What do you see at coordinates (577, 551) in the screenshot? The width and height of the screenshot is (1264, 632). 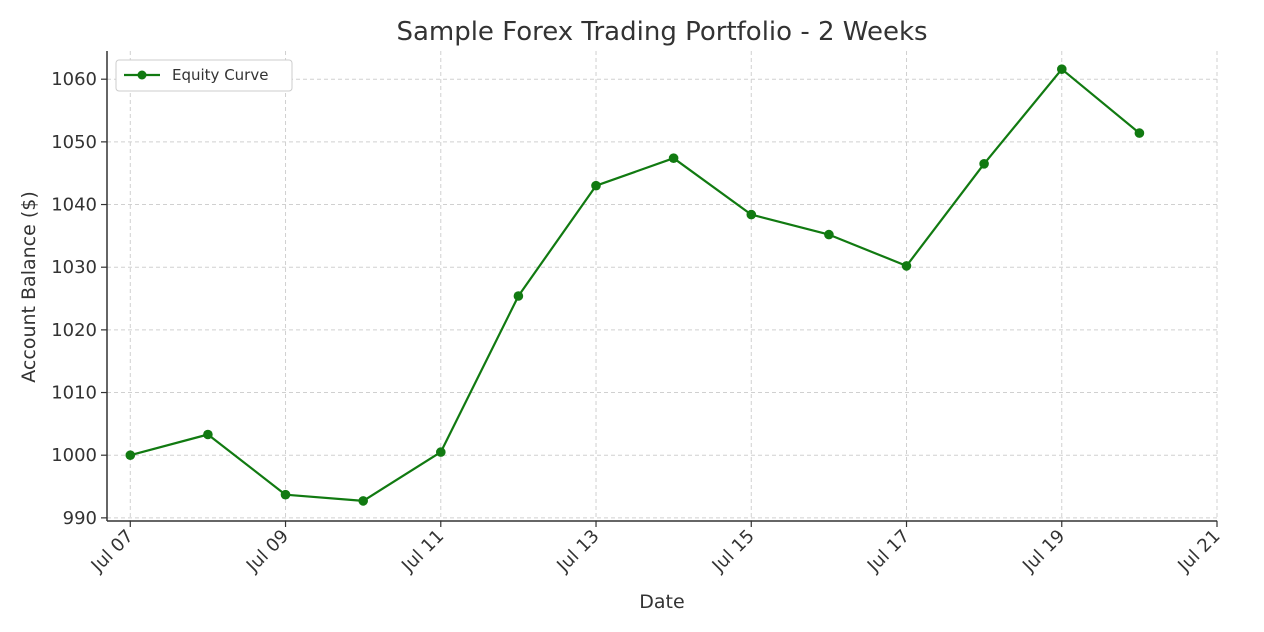 I see `x-tick-label: Jul 13` at bounding box center [577, 551].